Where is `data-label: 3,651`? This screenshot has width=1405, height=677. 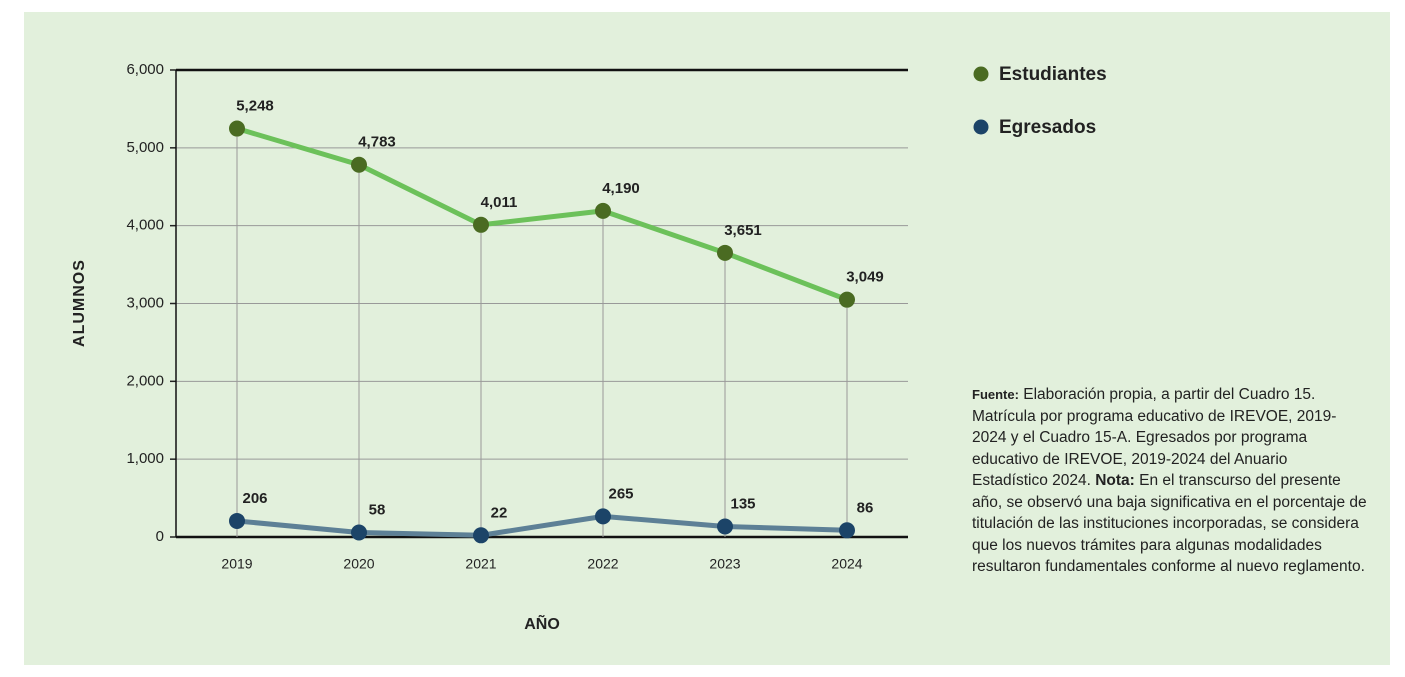 data-label: 3,651 is located at coordinates (743, 230).